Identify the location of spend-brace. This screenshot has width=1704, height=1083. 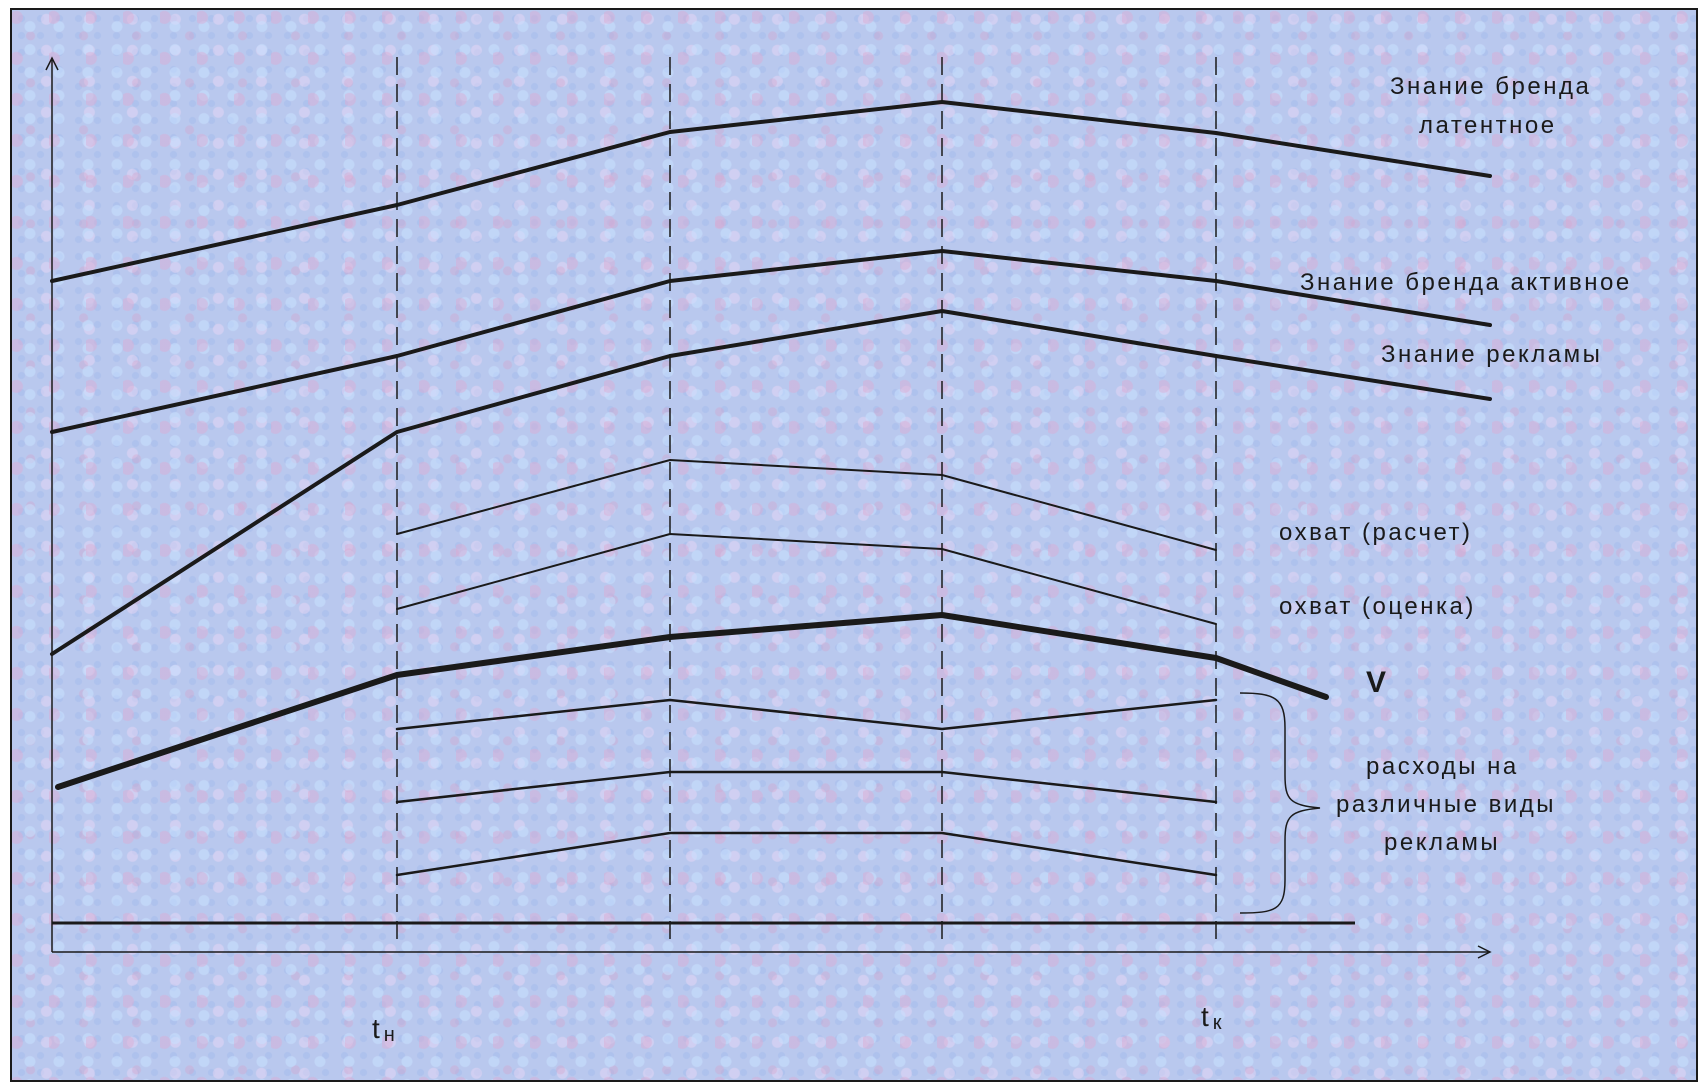
(1280, 803).